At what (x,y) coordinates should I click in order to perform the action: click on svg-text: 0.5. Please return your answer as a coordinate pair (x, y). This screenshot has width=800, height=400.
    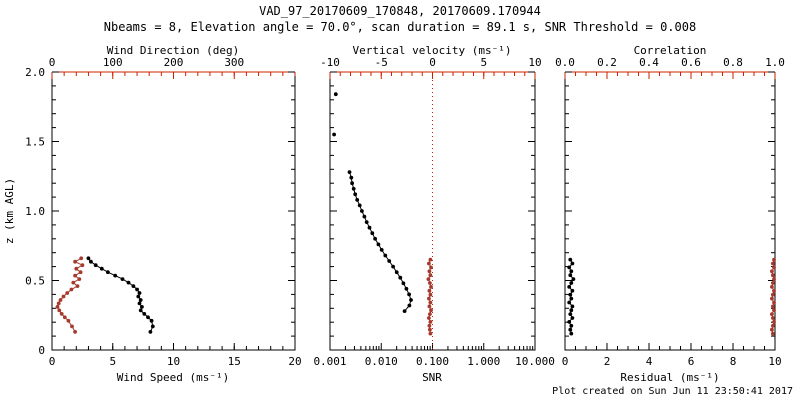
    Looking at the image, I should click on (35, 281).